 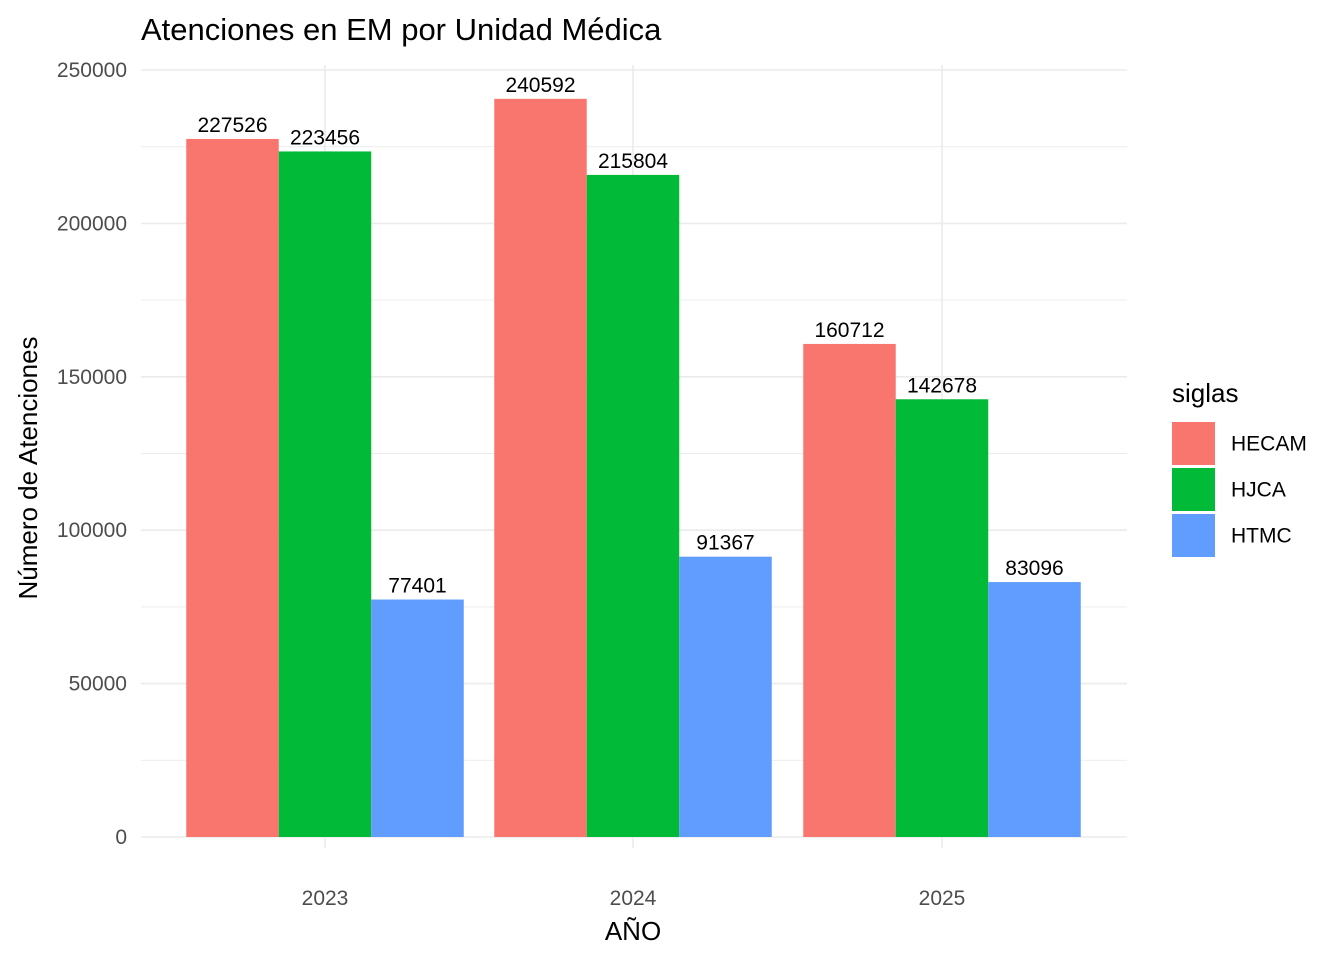 What do you see at coordinates (417, 718) in the screenshot?
I see `bar-htmc-2023` at bounding box center [417, 718].